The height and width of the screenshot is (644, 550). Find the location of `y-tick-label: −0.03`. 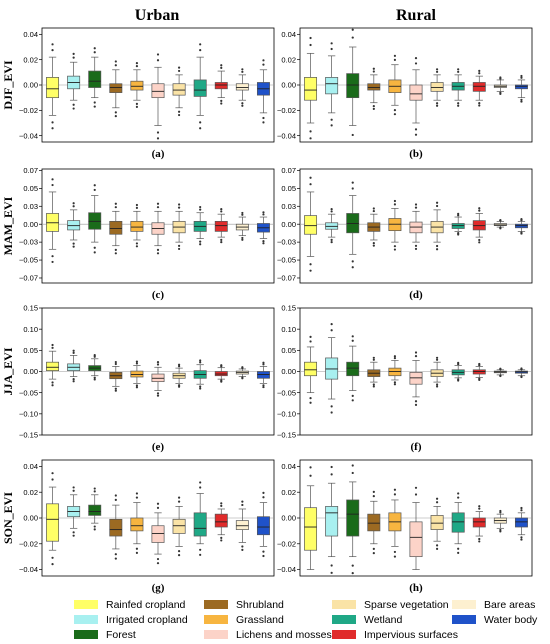

y-tick-label: −0.03 is located at coordinates (28, 242).